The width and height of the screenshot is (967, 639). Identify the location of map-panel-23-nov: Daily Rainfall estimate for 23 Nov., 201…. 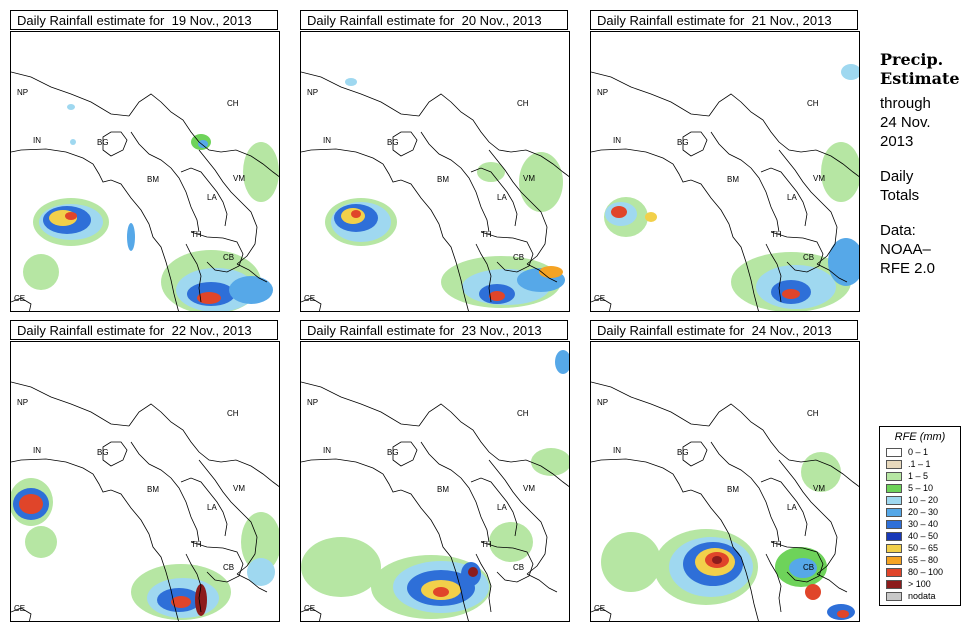
(435, 471).